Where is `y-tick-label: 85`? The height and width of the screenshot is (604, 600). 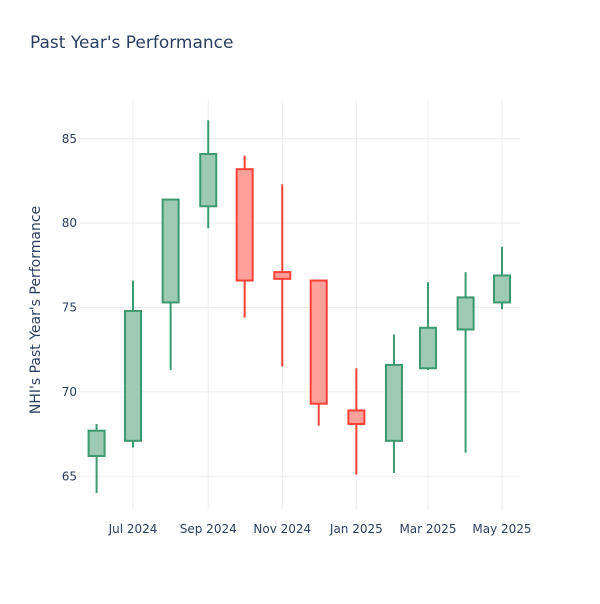 y-tick-label: 85 is located at coordinates (69, 139).